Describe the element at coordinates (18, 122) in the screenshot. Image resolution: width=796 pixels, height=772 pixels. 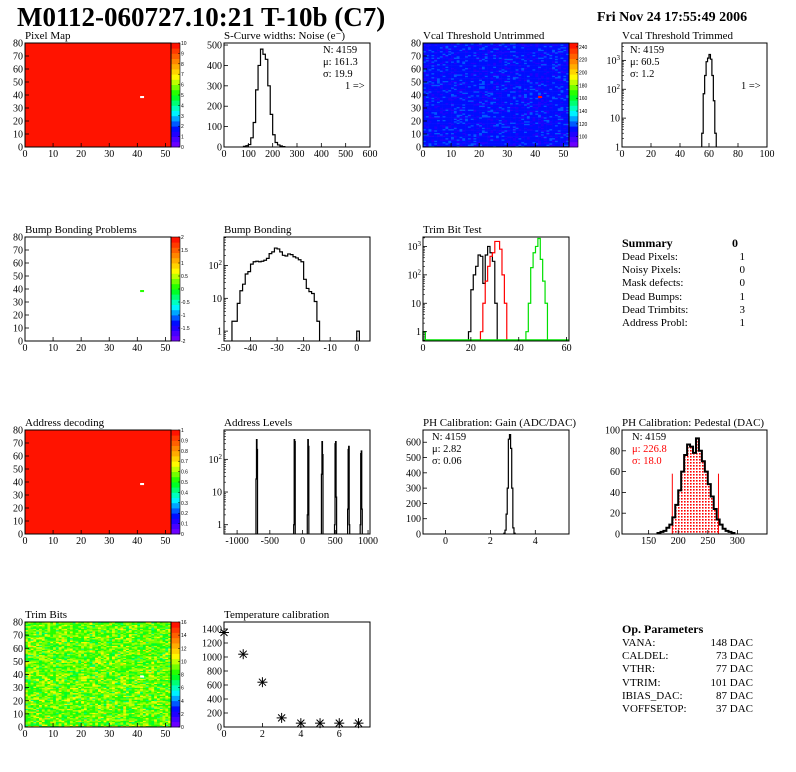
I see `y-tick-label: 20` at that location.